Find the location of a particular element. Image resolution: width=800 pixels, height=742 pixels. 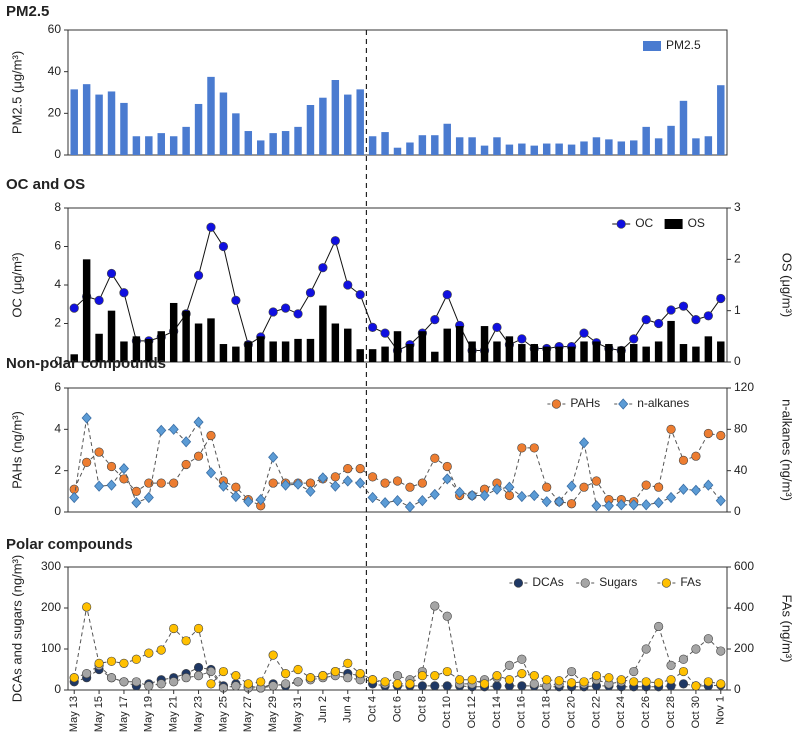

x-tick-label: Jun 2 is located at coordinates (323, 709).